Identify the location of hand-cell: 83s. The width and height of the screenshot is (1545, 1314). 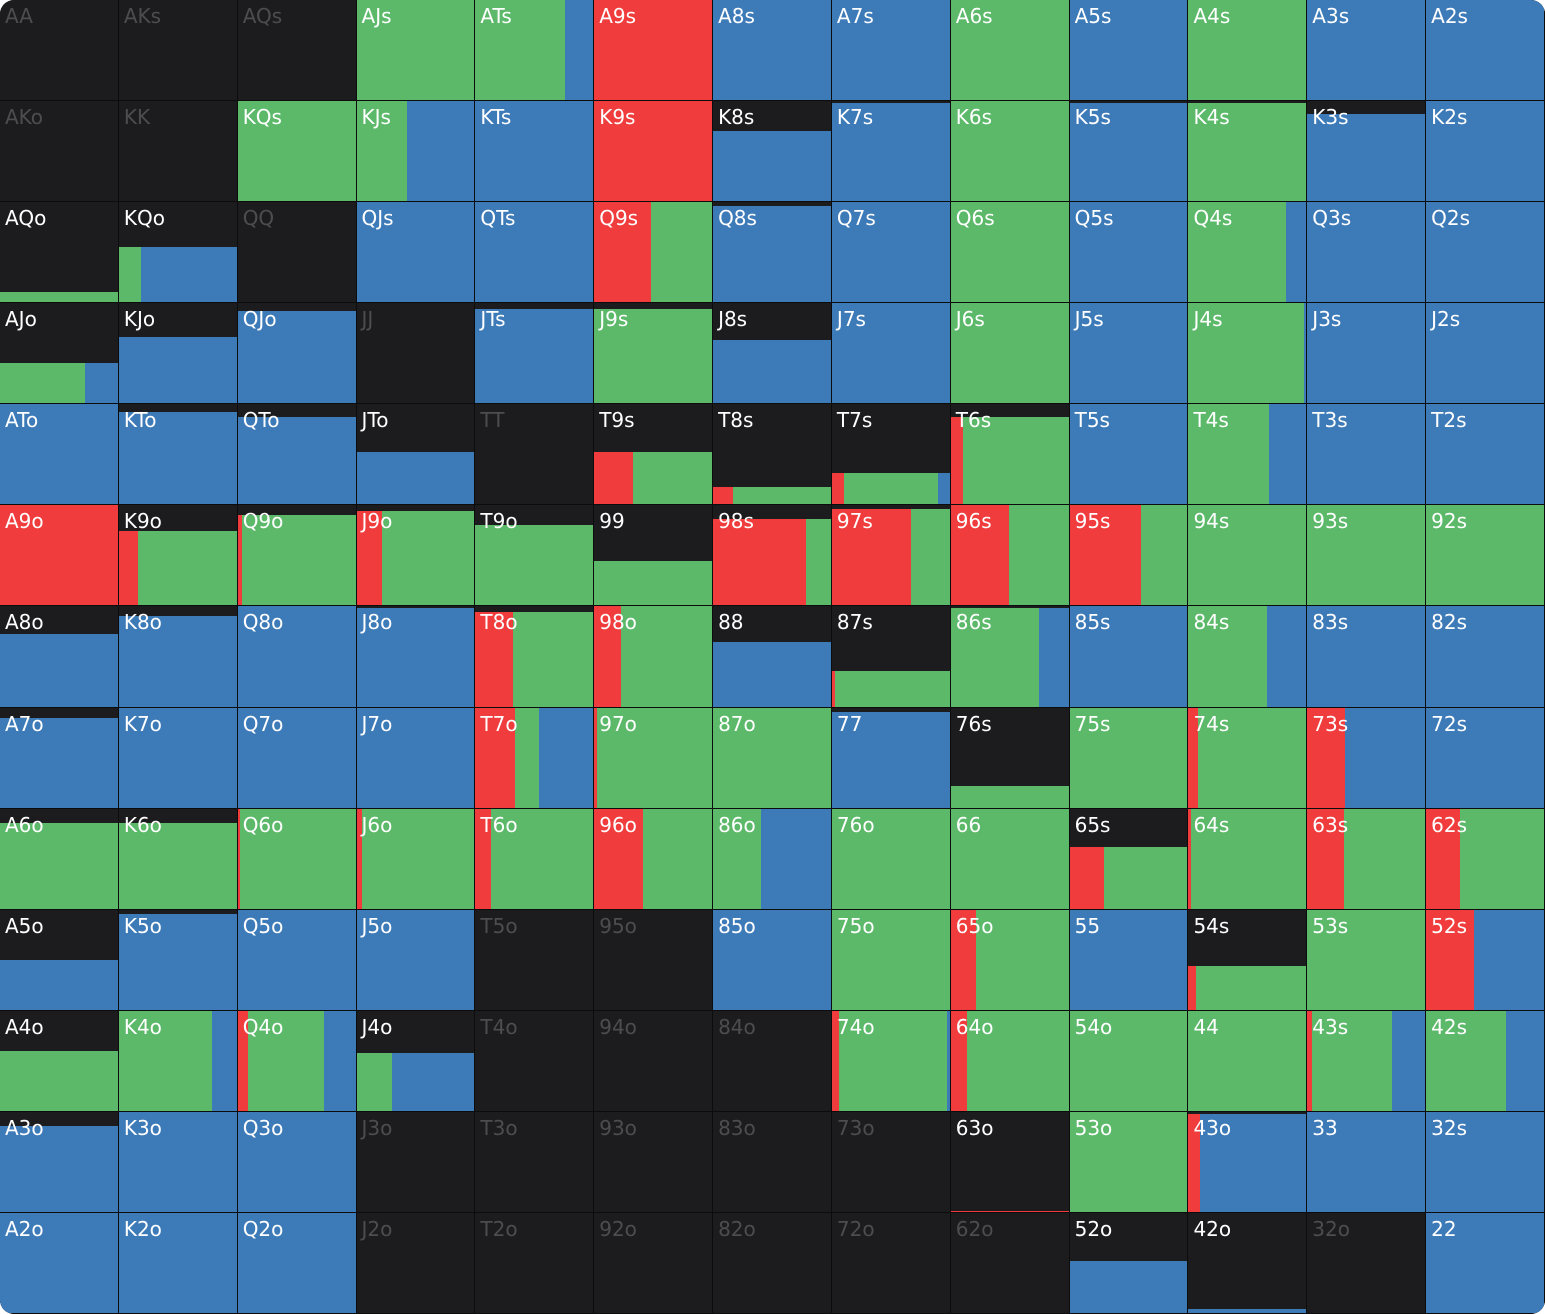
(1367, 657).